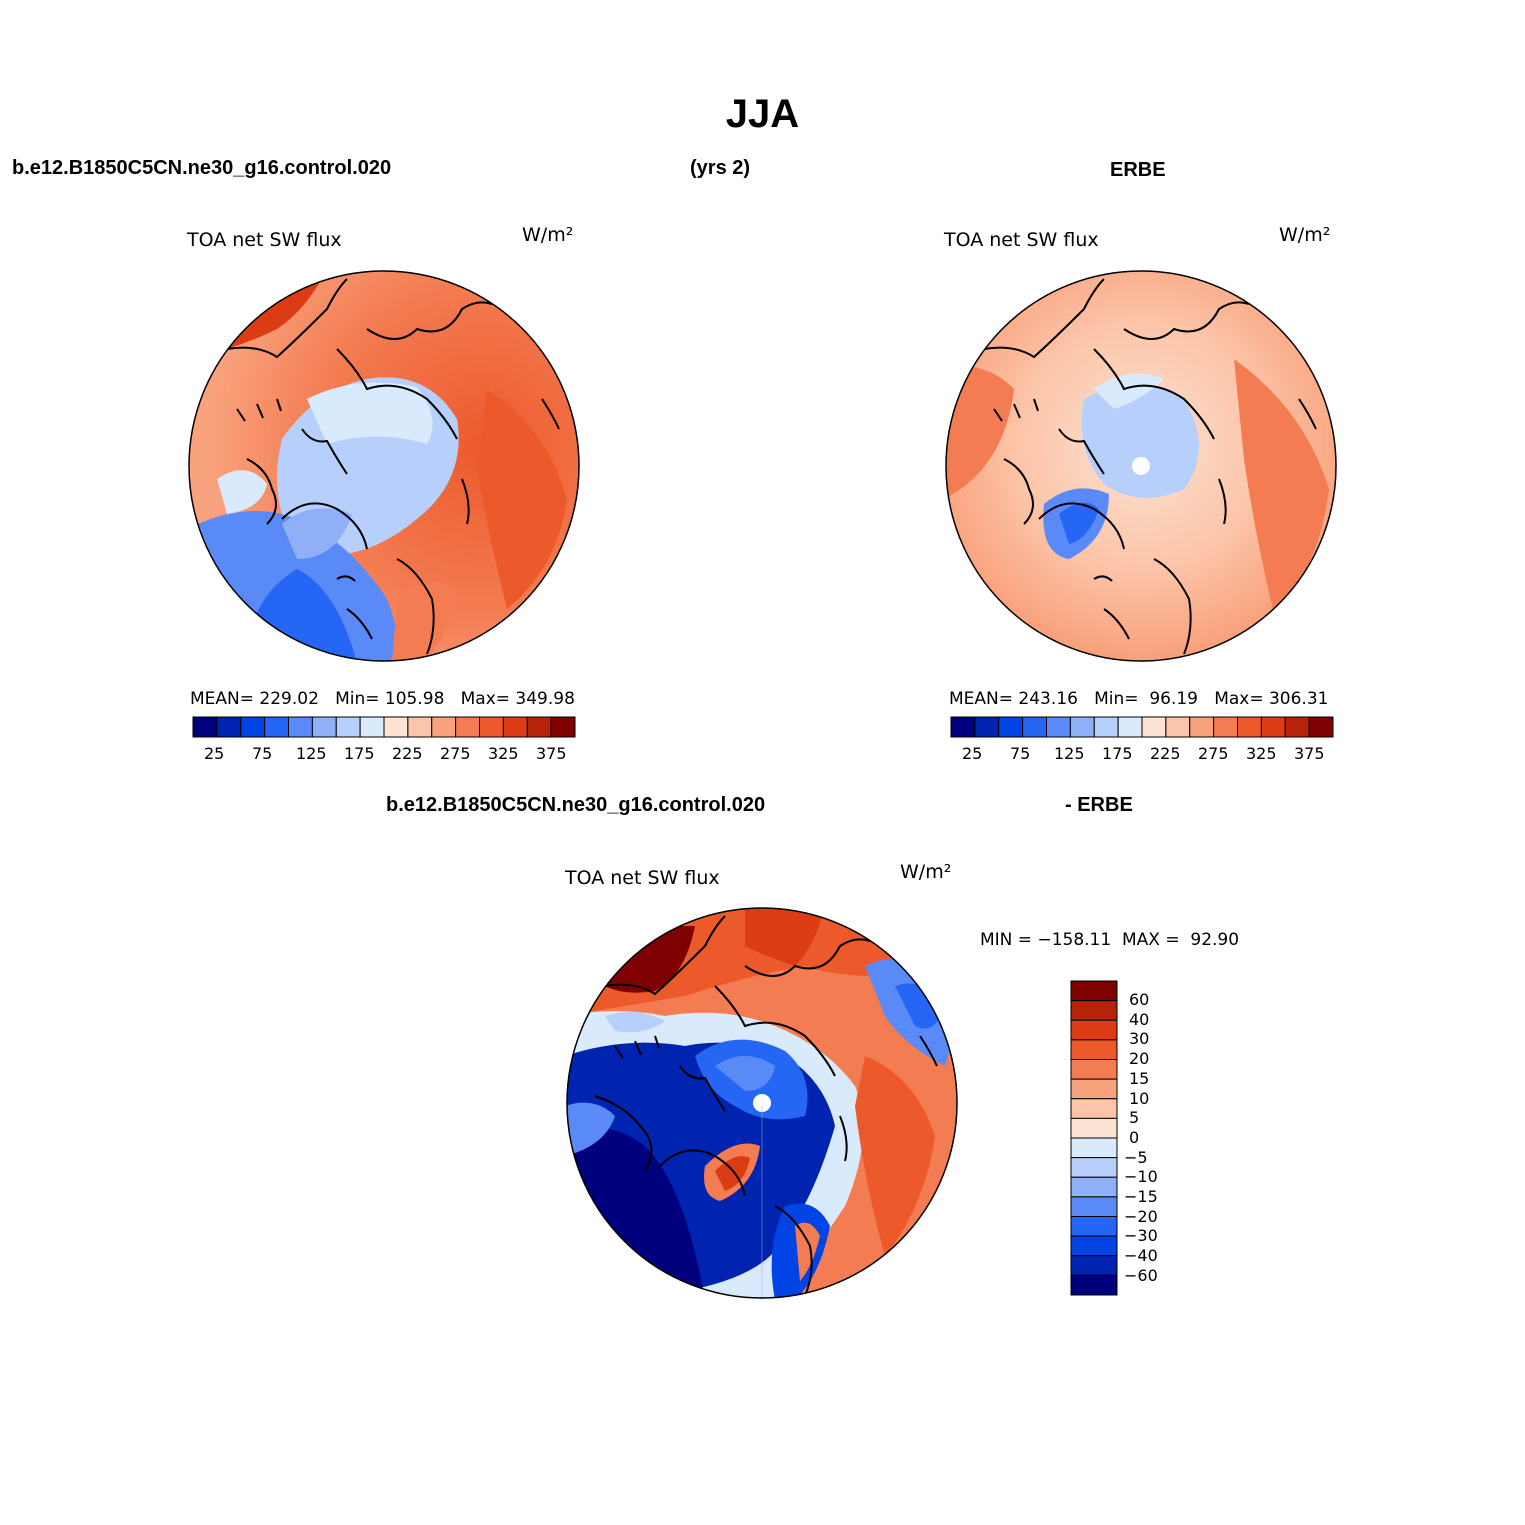 This screenshot has width=1525, height=1525. What do you see at coordinates (1305, 235) in the screenshot?
I see `obs-units-label: W/m²` at bounding box center [1305, 235].